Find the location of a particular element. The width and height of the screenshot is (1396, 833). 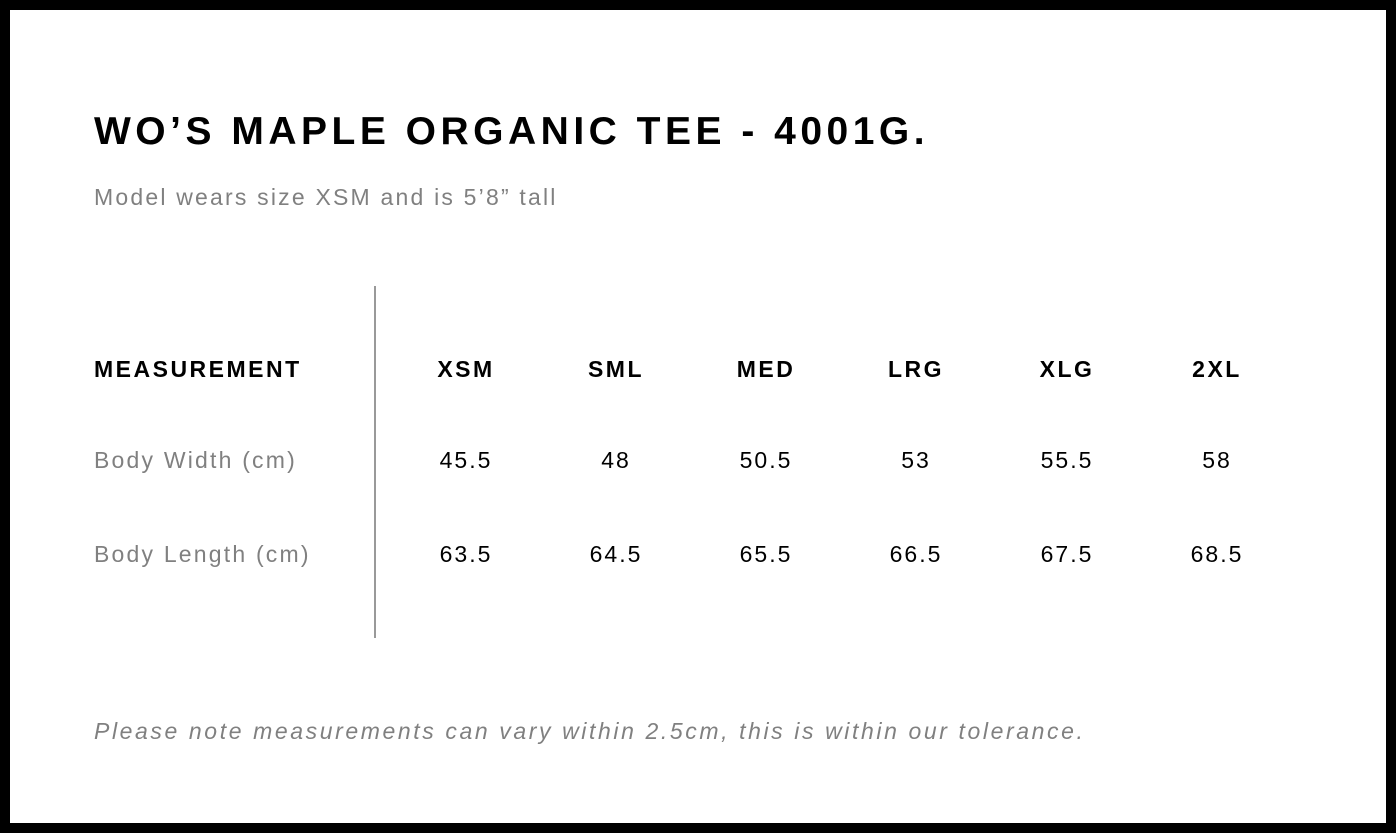

table-cell: 67.5 is located at coordinates (1067, 554).